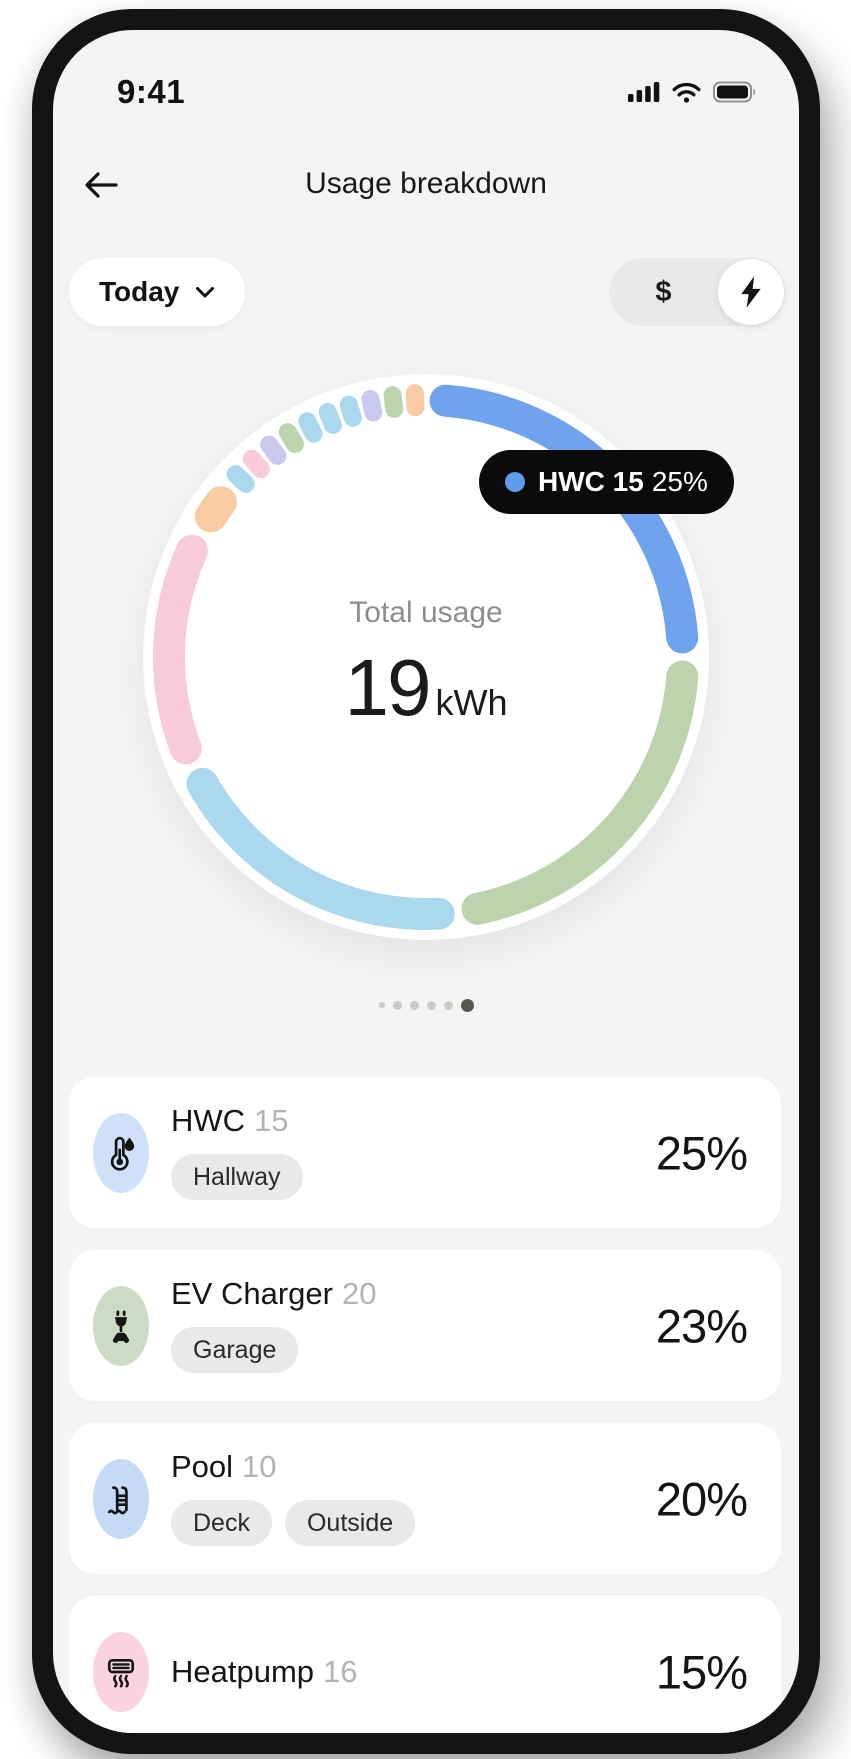  What do you see at coordinates (235, 1350) in the screenshot?
I see `location-chip: Garage` at bounding box center [235, 1350].